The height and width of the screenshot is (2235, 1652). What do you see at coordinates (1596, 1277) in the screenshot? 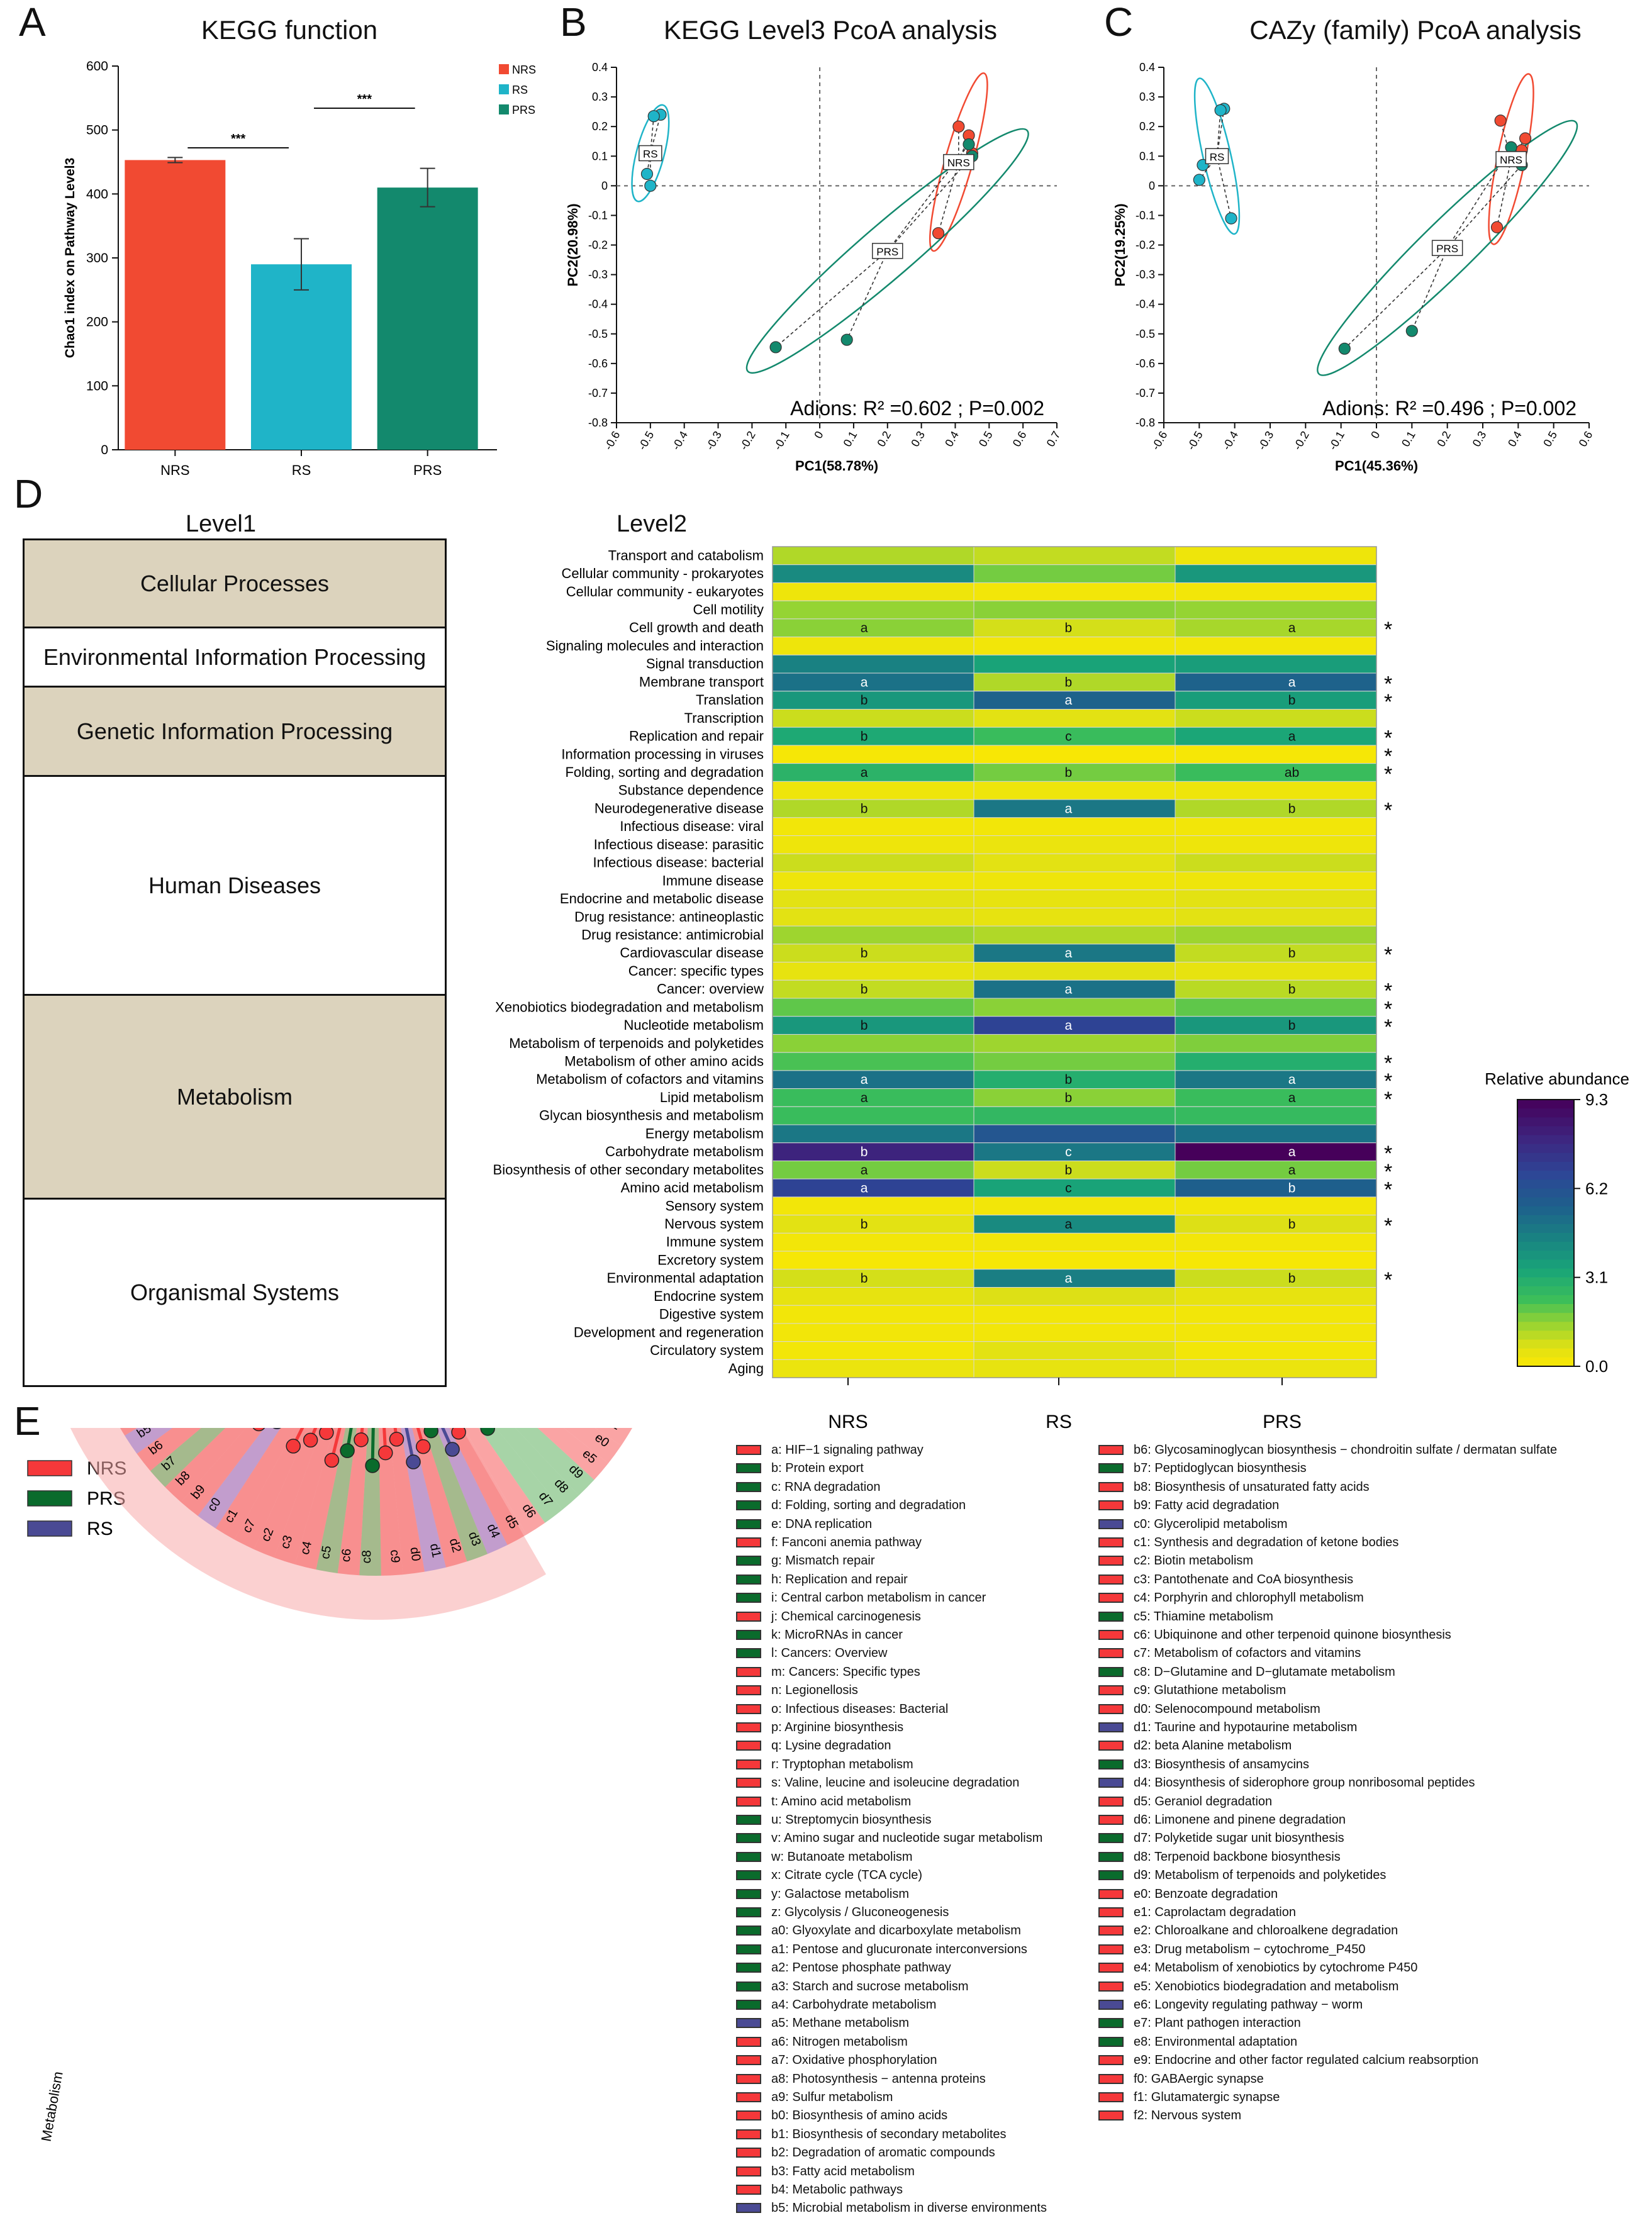
I see `colorbar-tick-label: 3.1` at bounding box center [1596, 1277].